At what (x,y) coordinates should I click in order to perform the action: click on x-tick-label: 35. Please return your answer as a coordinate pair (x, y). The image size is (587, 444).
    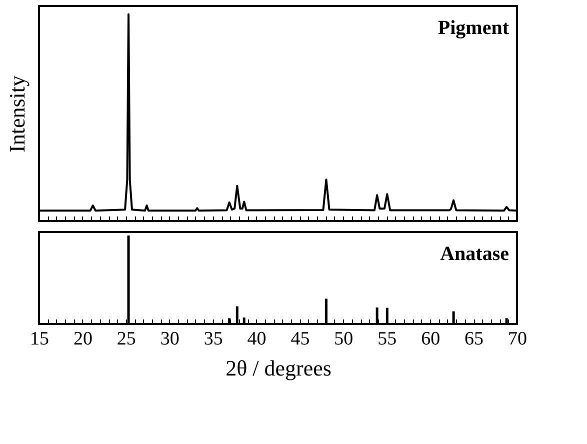
    Looking at the image, I should click on (213, 339).